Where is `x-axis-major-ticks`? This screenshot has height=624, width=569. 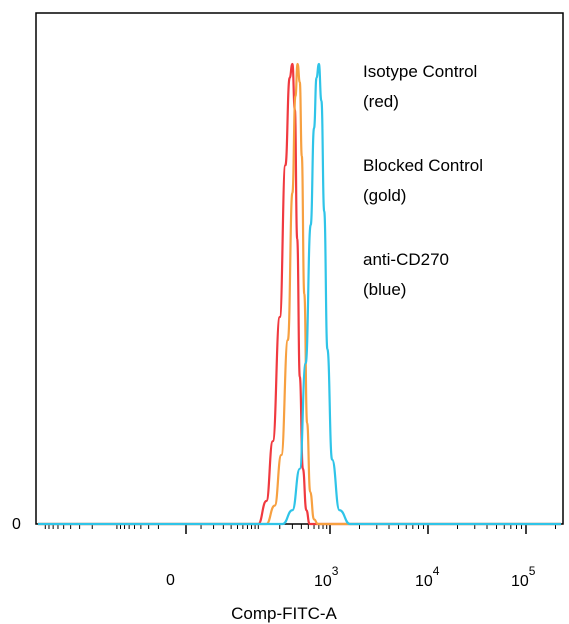
x-axis-major-ticks is located at coordinates (356, 529).